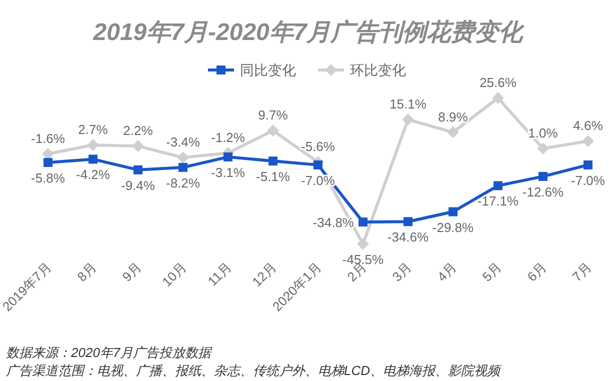 The width and height of the screenshot is (616, 381). Describe the element at coordinates (453, 116) in the screenshot. I see `data-label: 8.9%` at that location.